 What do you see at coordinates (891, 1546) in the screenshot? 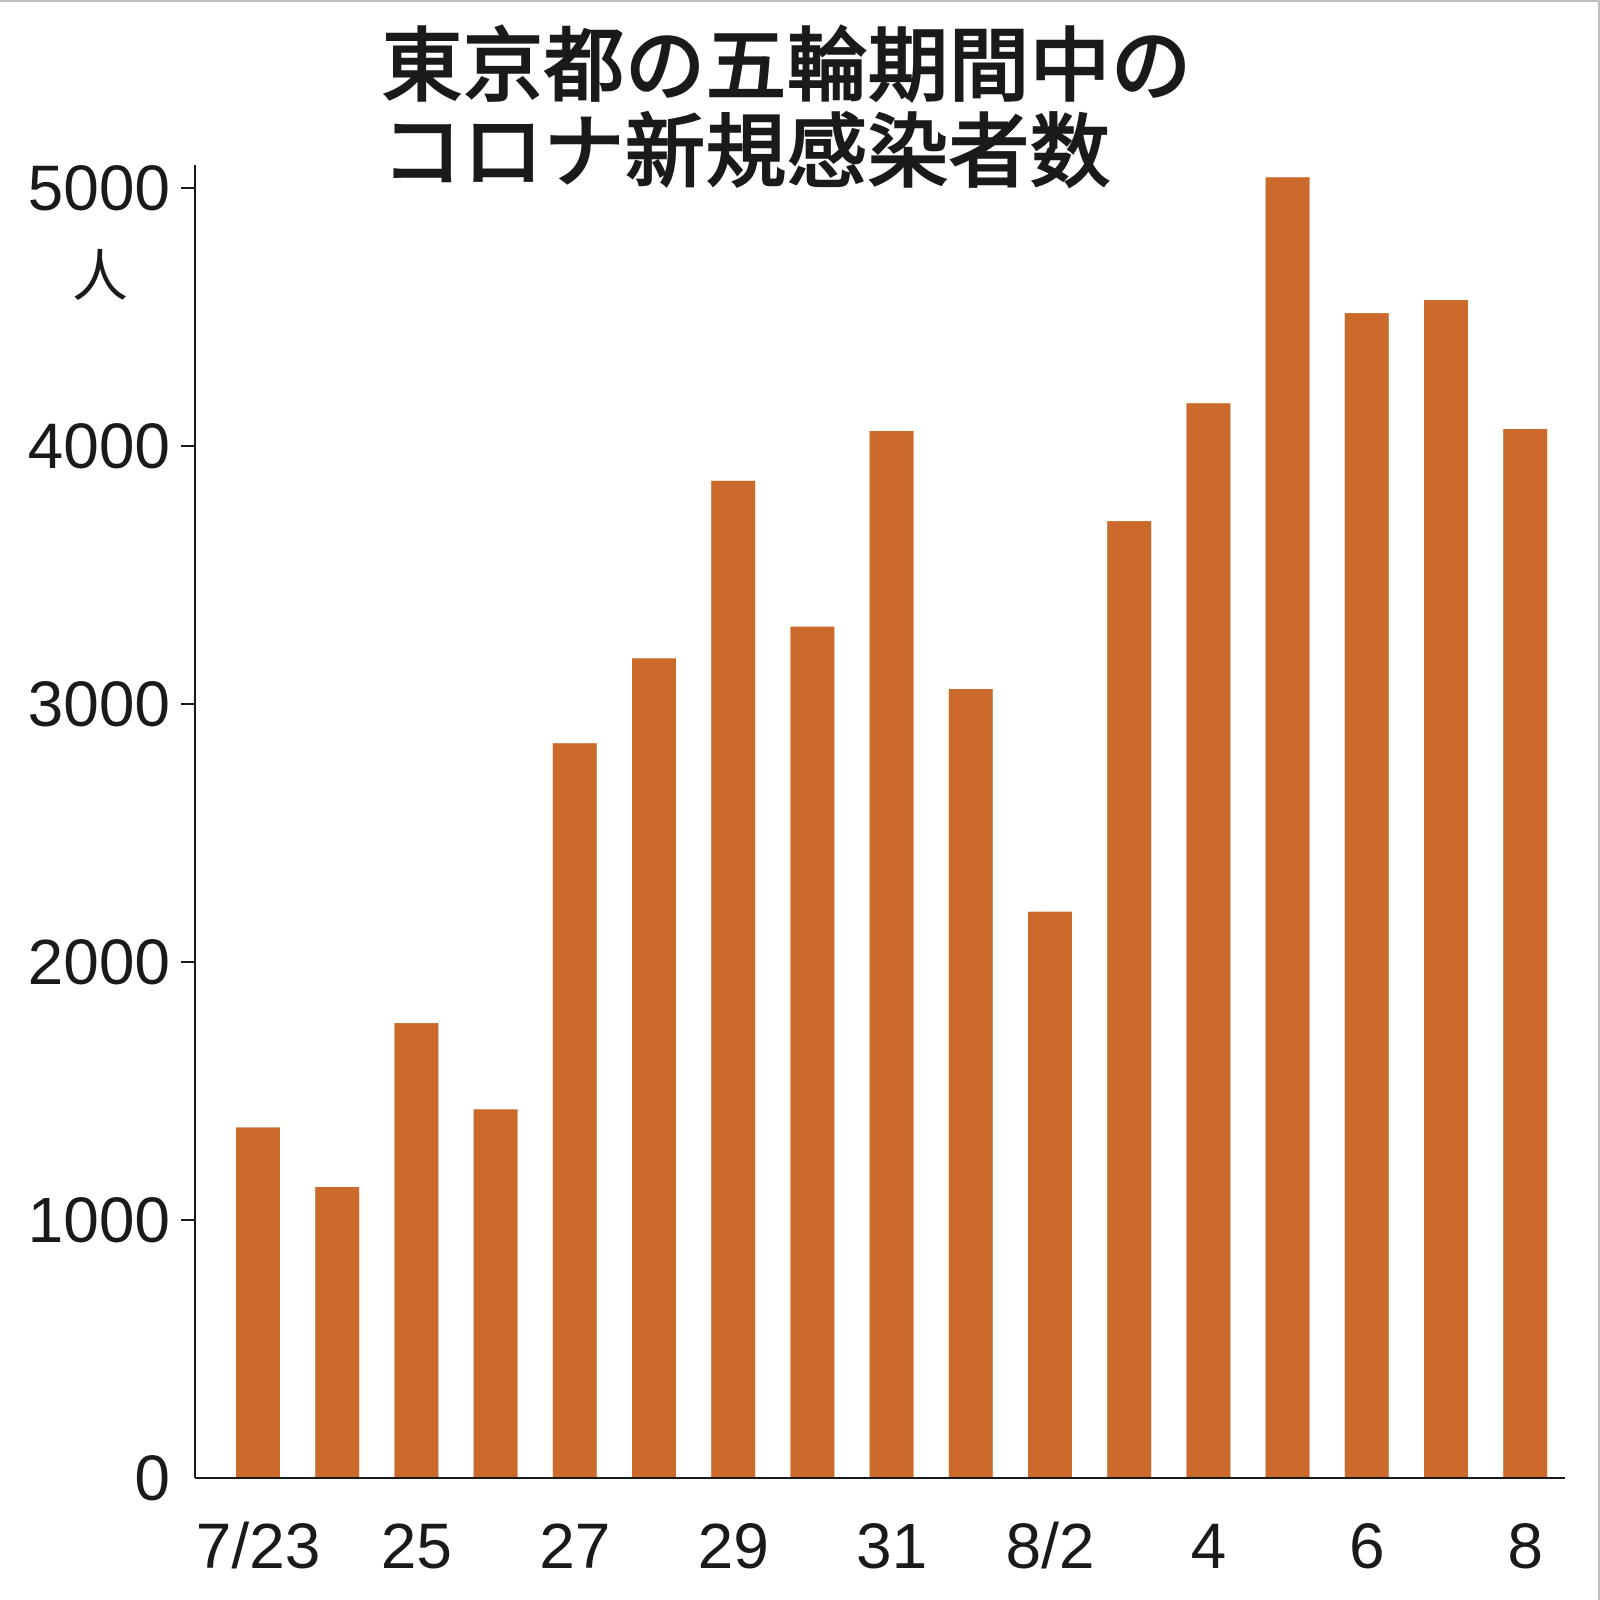
I see `x-tick-label: 31` at bounding box center [891, 1546].